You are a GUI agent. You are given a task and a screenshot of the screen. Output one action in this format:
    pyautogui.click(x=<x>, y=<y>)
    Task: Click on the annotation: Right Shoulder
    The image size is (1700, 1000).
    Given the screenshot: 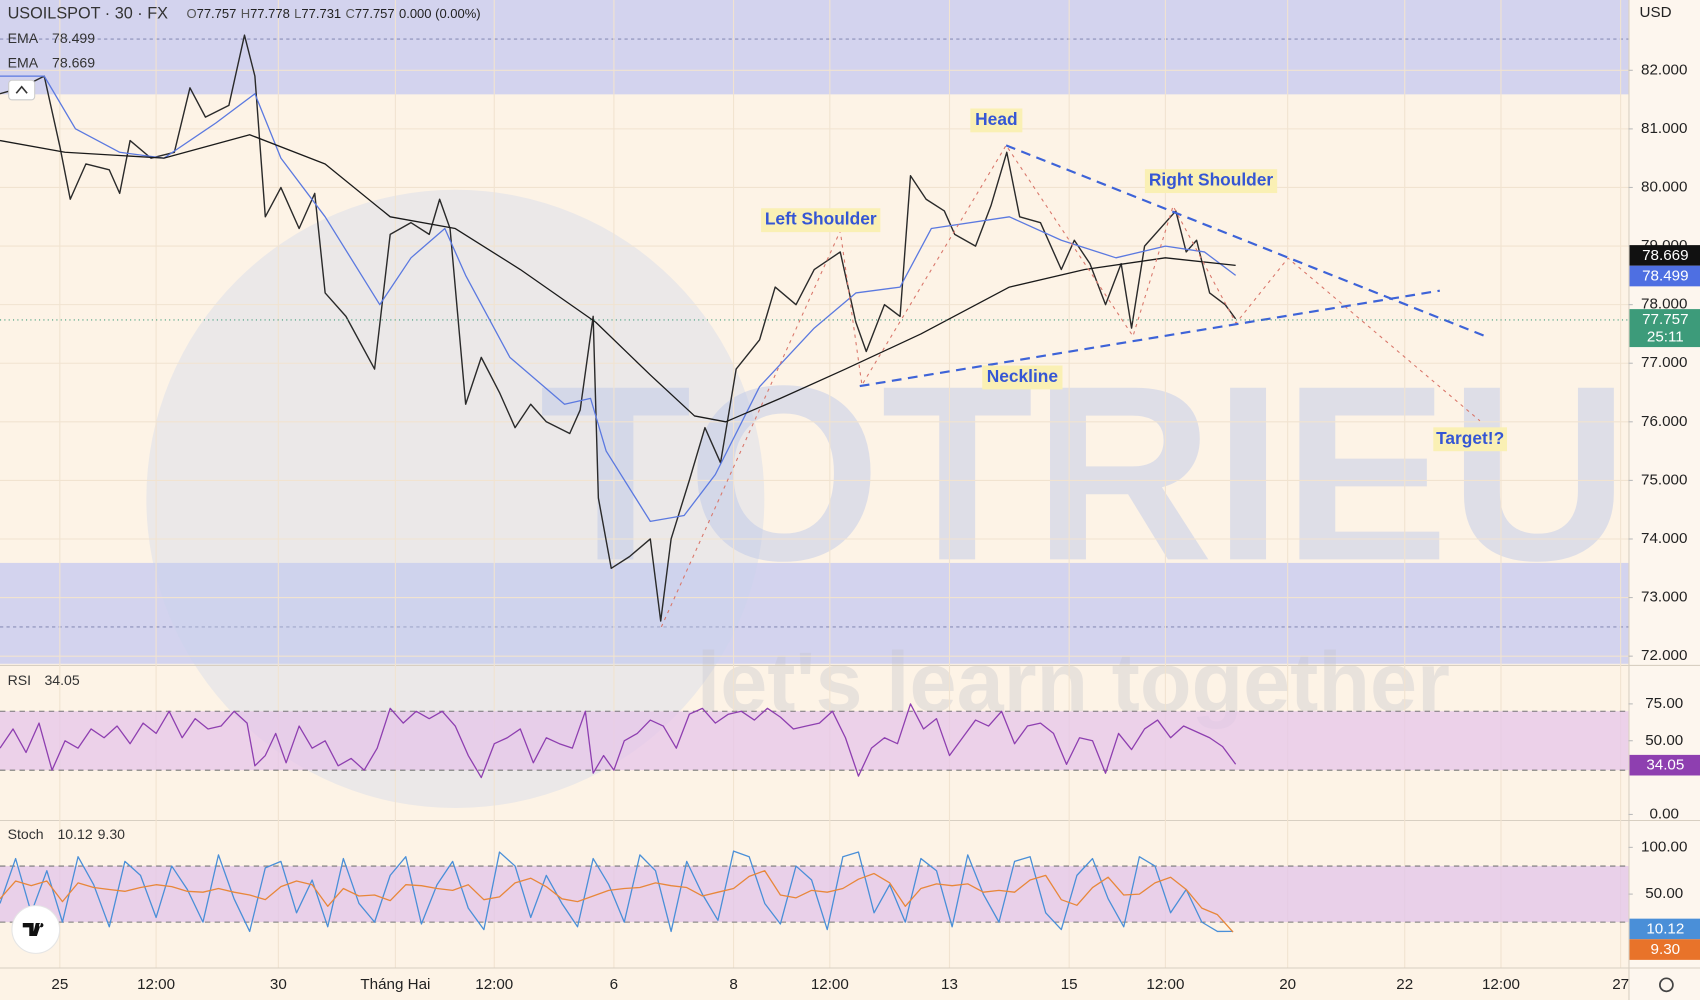 What is the action you would take?
    pyautogui.click(x=1211, y=180)
    